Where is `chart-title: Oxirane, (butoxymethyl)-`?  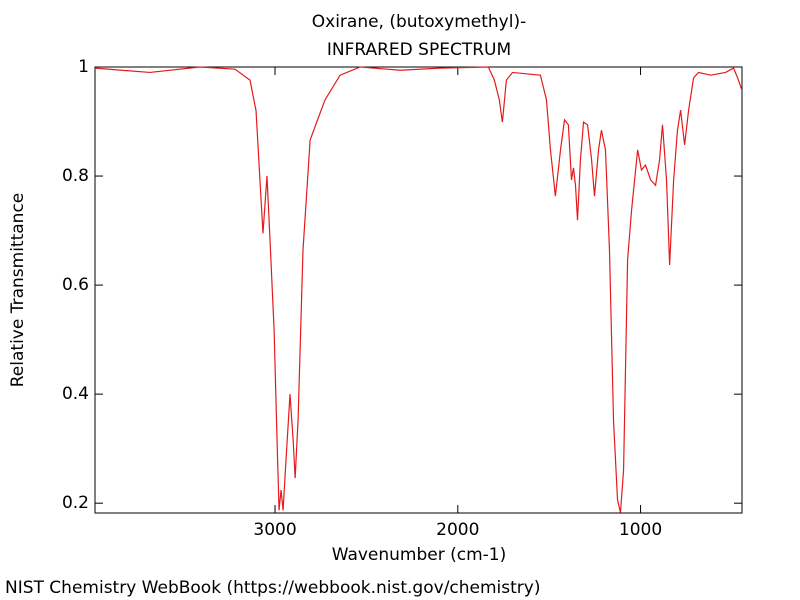 chart-title: Oxirane, (butoxymethyl)- is located at coordinates (419, 22).